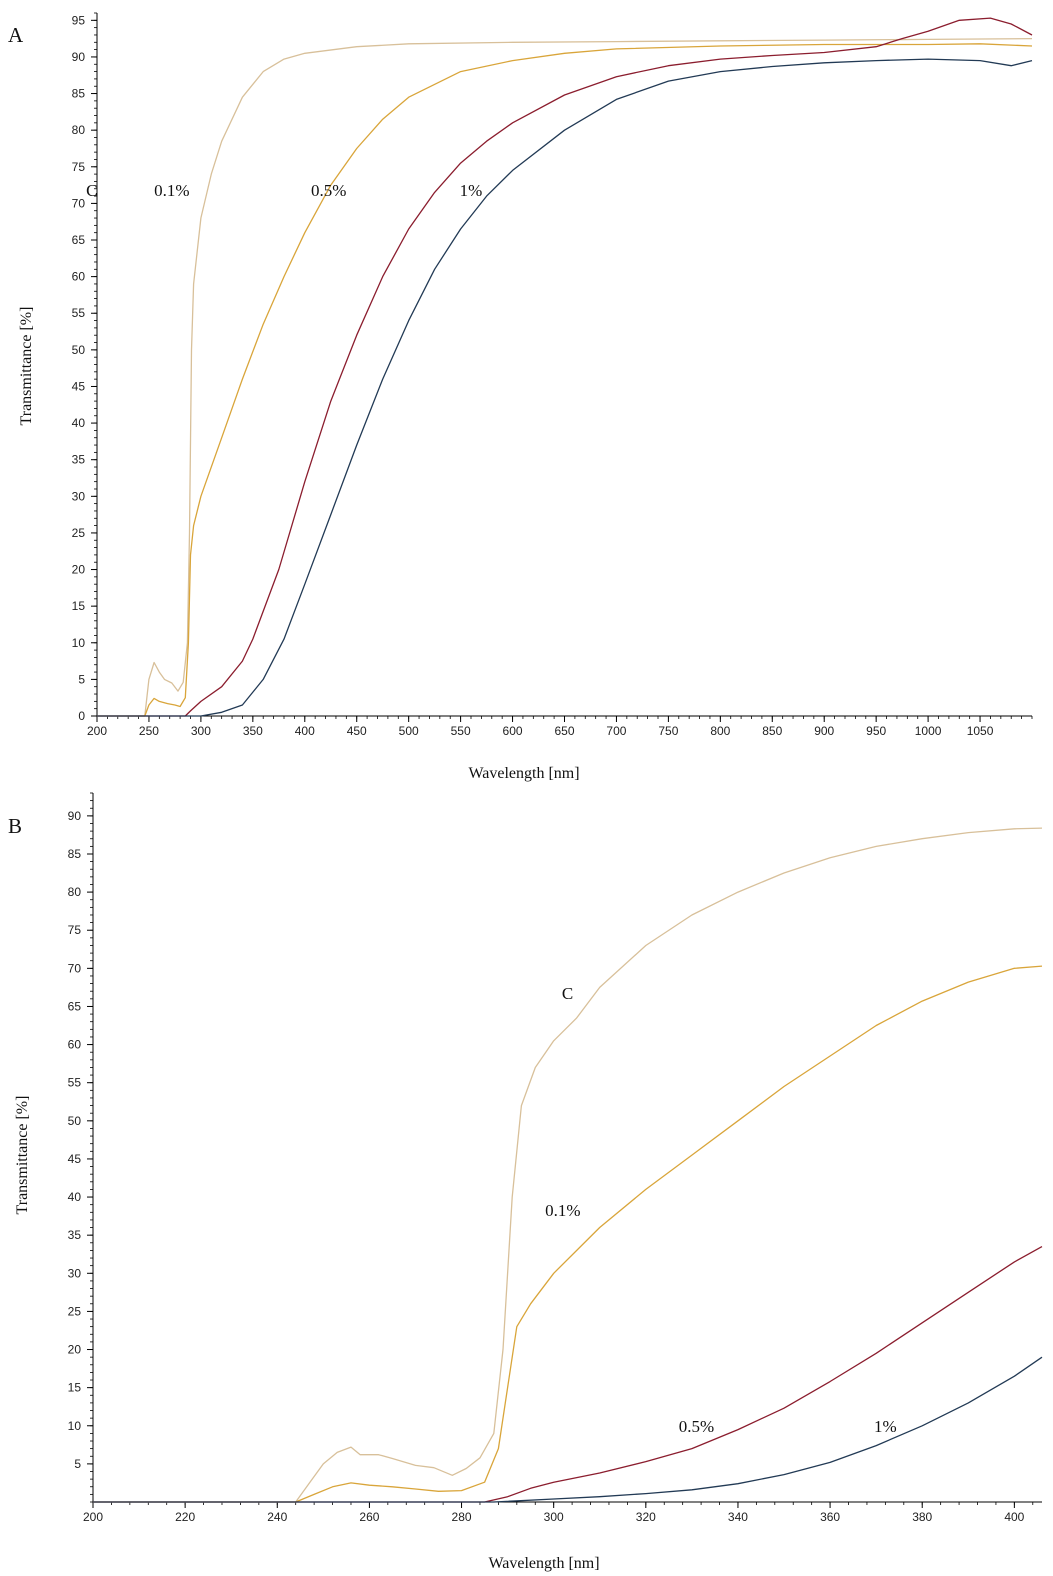 The image size is (1053, 1576). I want to click on x-tick-label: 380, so click(922, 1517).